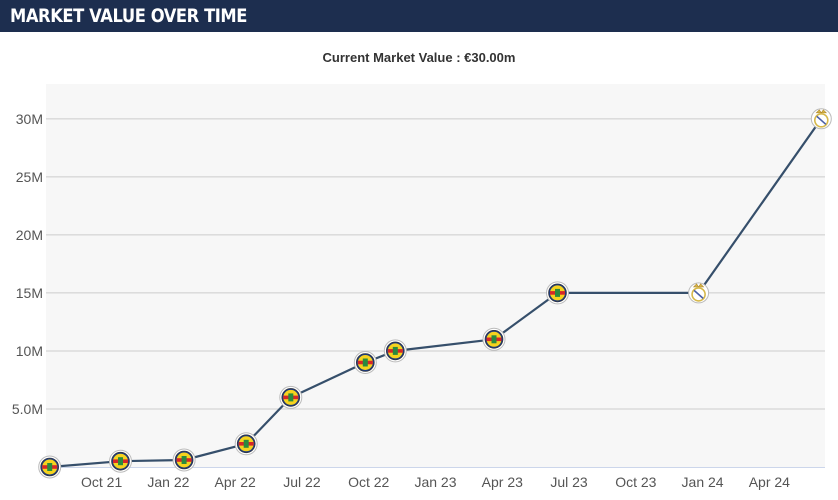  Describe the element at coordinates (27, 409) in the screenshot. I see `y-tick-label: 5.0M` at that location.